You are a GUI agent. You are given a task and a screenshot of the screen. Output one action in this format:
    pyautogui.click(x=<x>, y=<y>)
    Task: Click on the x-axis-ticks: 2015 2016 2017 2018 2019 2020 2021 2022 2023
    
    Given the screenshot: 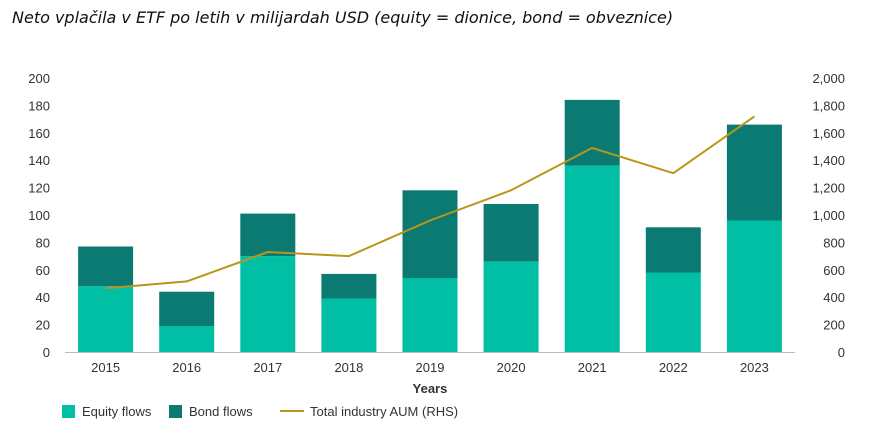 What is the action you would take?
    pyautogui.click(x=430, y=367)
    